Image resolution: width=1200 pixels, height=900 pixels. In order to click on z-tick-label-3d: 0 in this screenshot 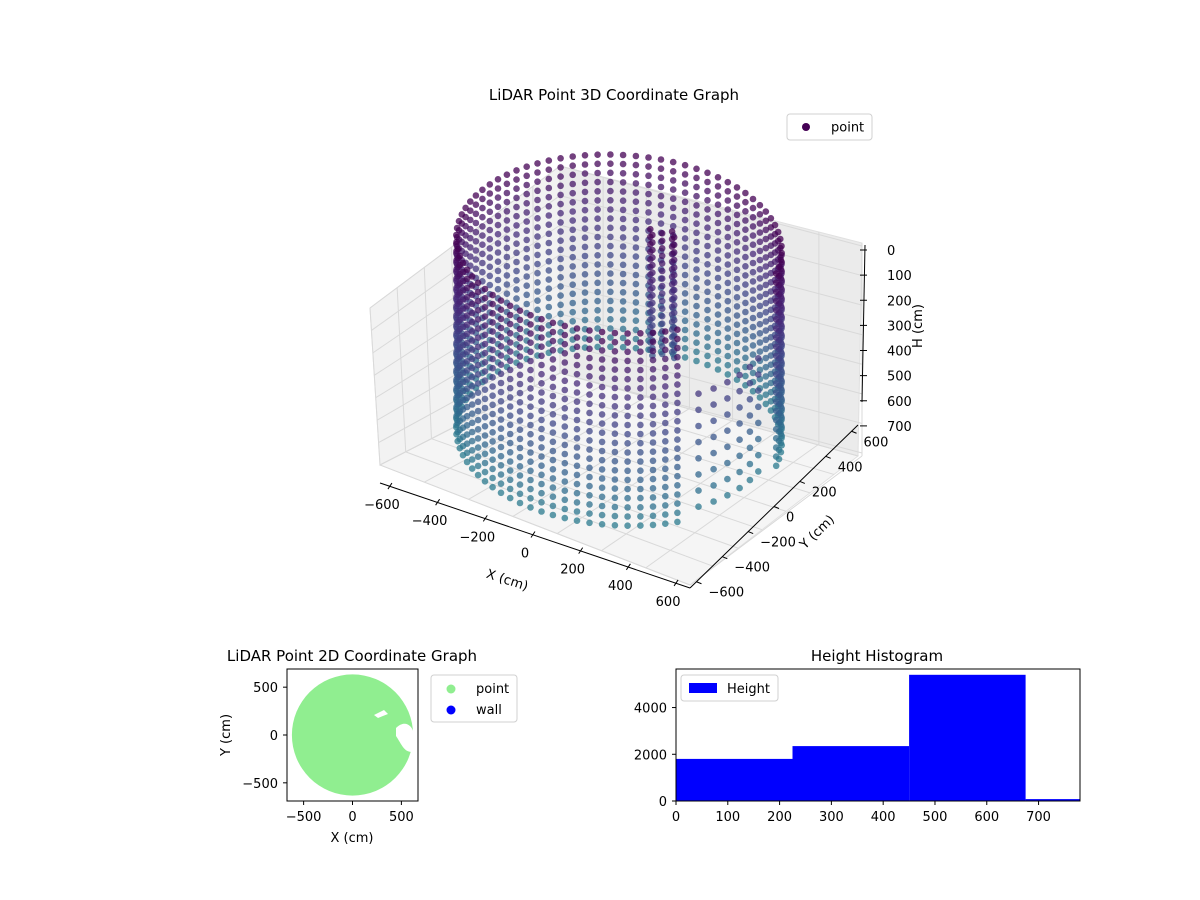, I will do `click(891, 251)`.